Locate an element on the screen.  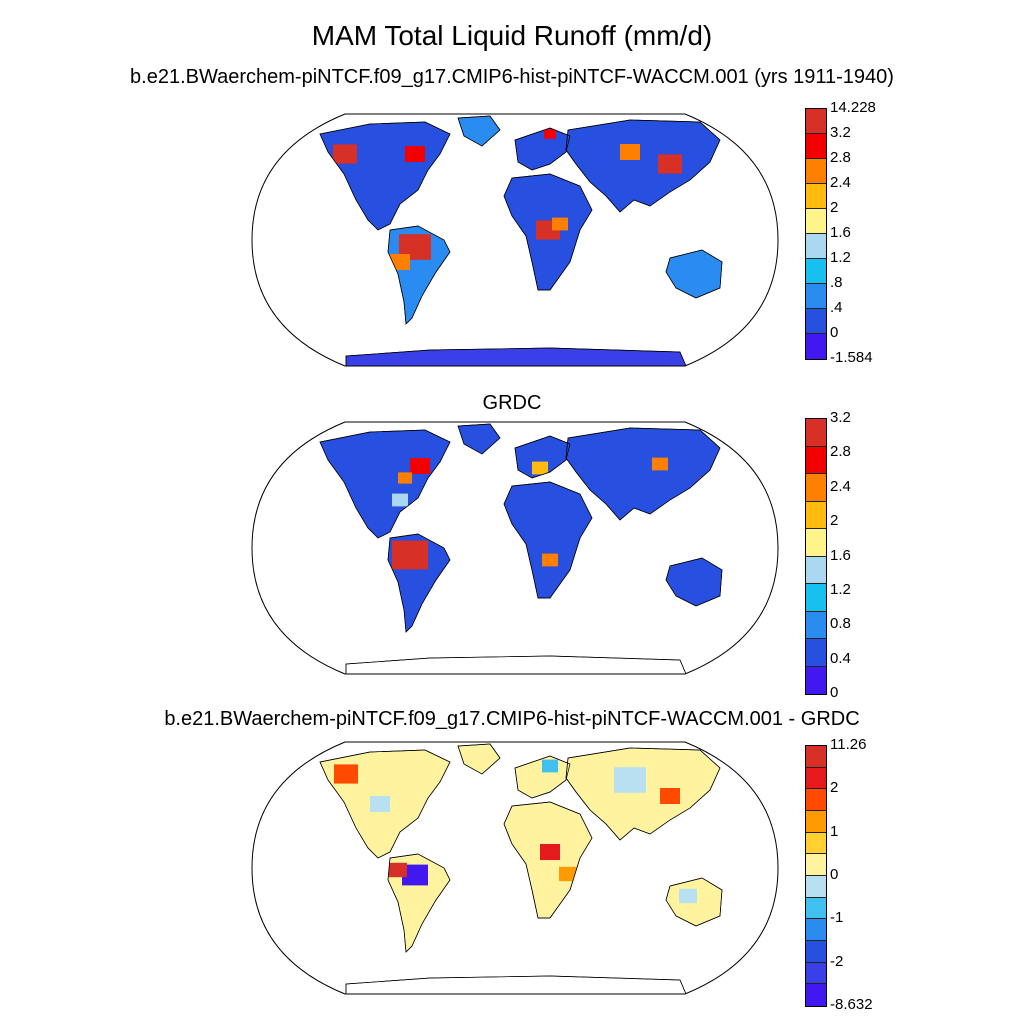
colorbar-label: 14.228 is located at coordinates (853, 107).